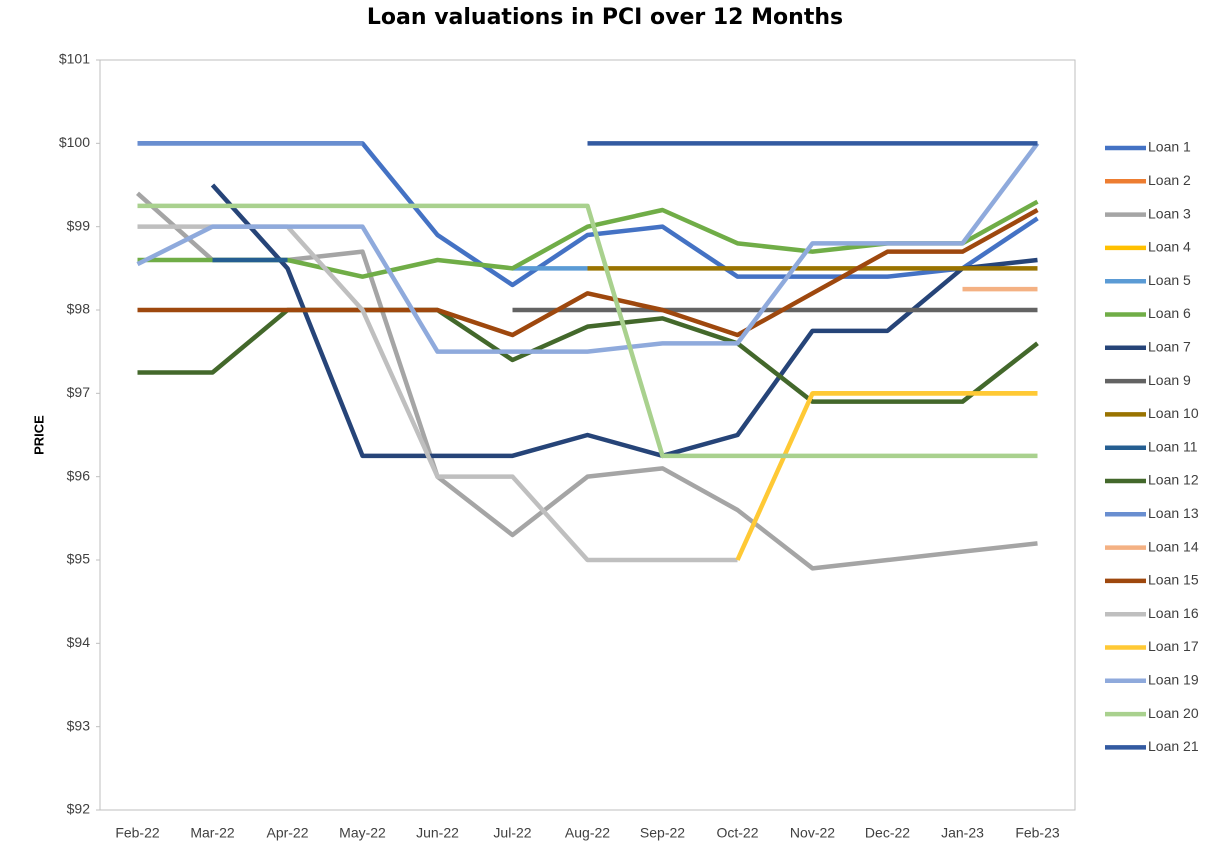 This screenshot has width=1228, height=843. What do you see at coordinates (1169, 213) in the screenshot?
I see `legend-label: Loan 3` at bounding box center [1169, 213].